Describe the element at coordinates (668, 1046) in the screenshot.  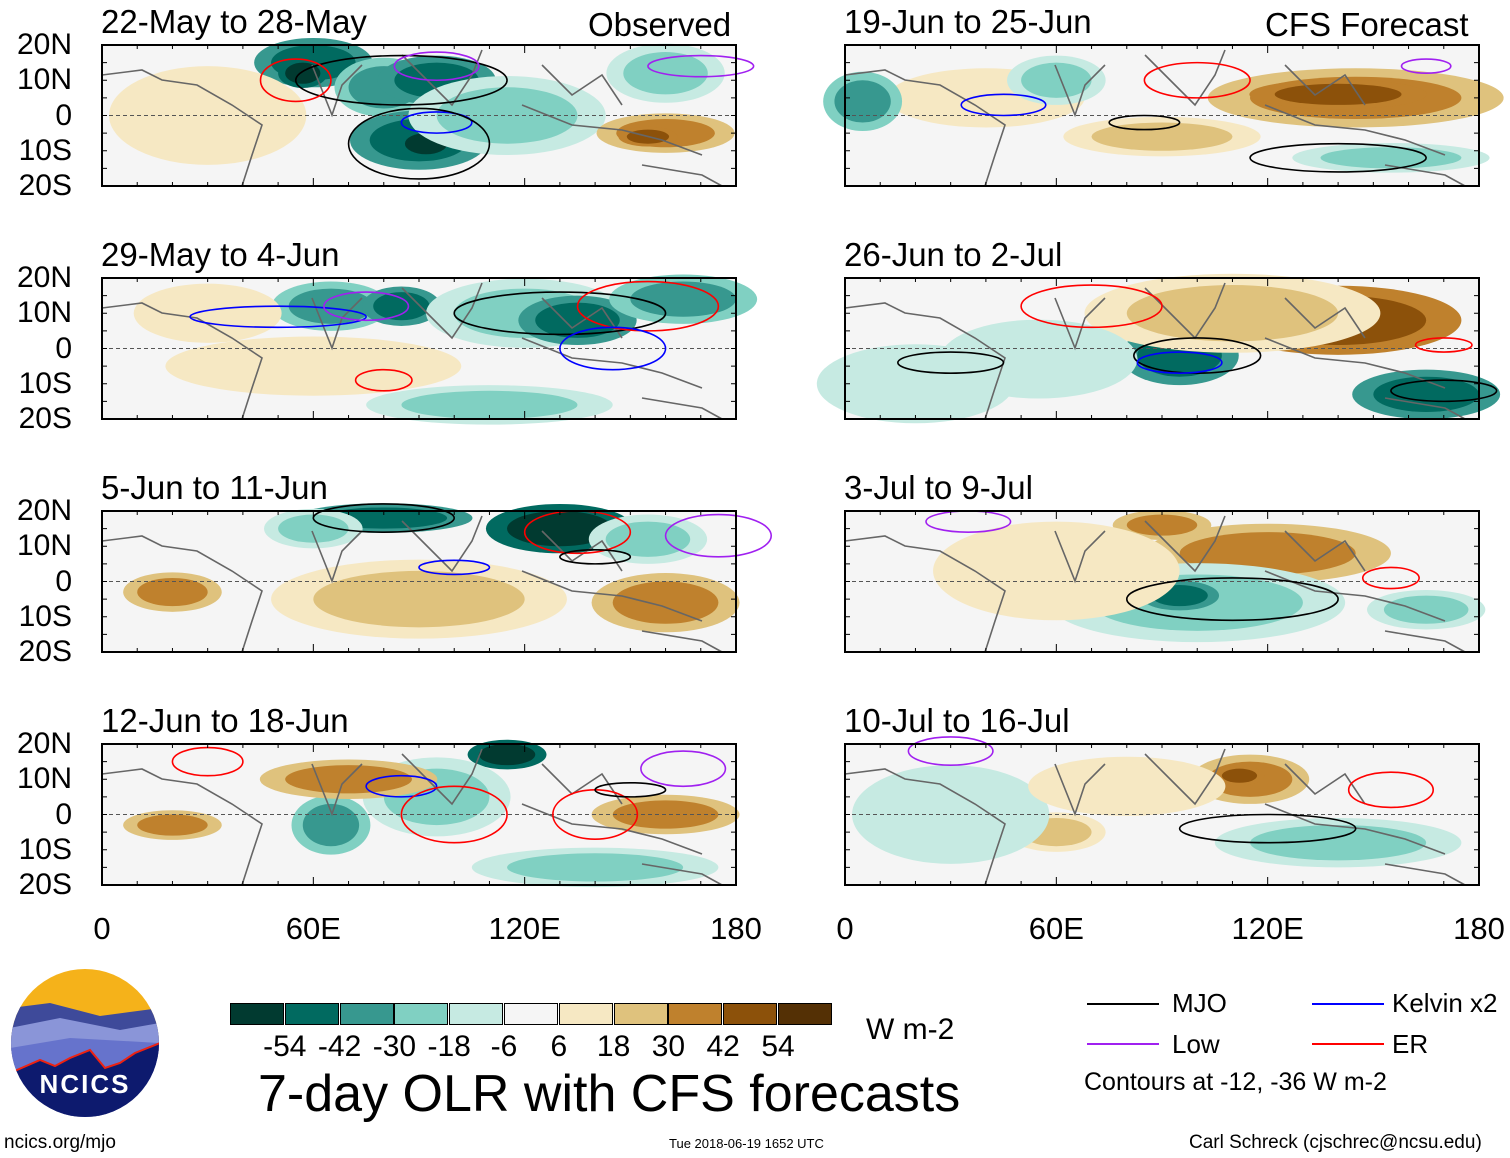
I see `colorbar-label: 30` at that location.